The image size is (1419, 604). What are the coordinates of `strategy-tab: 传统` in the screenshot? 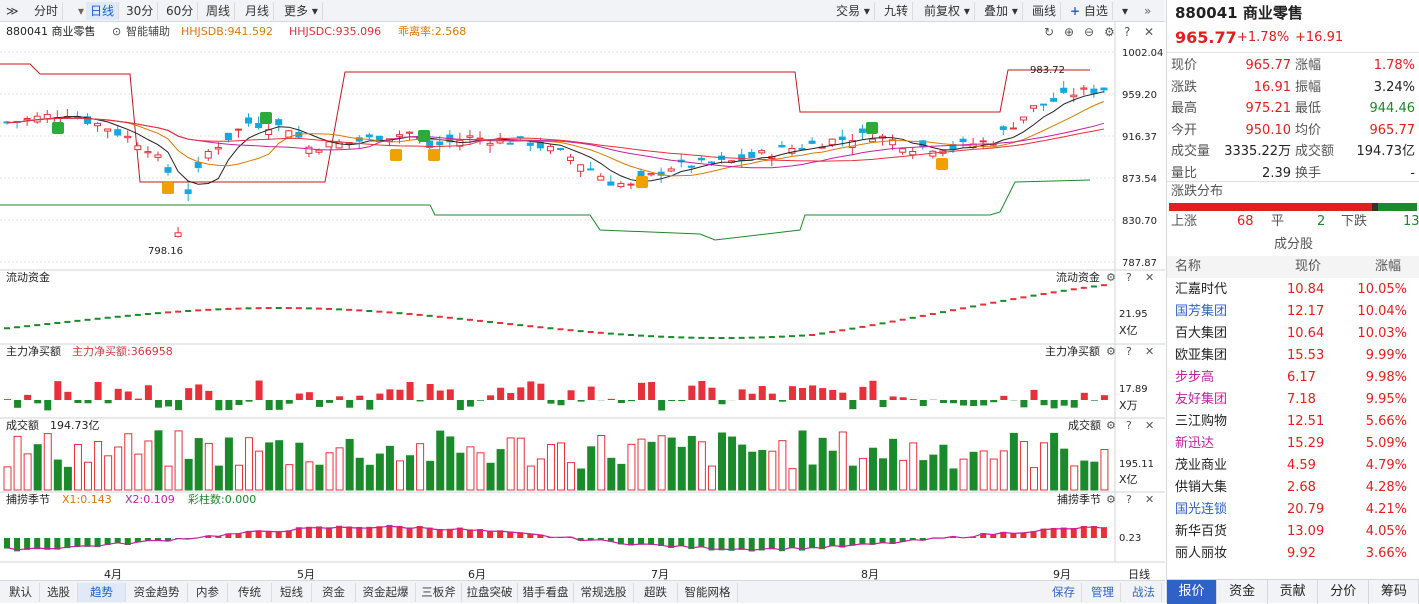 It's located at (250, 592).